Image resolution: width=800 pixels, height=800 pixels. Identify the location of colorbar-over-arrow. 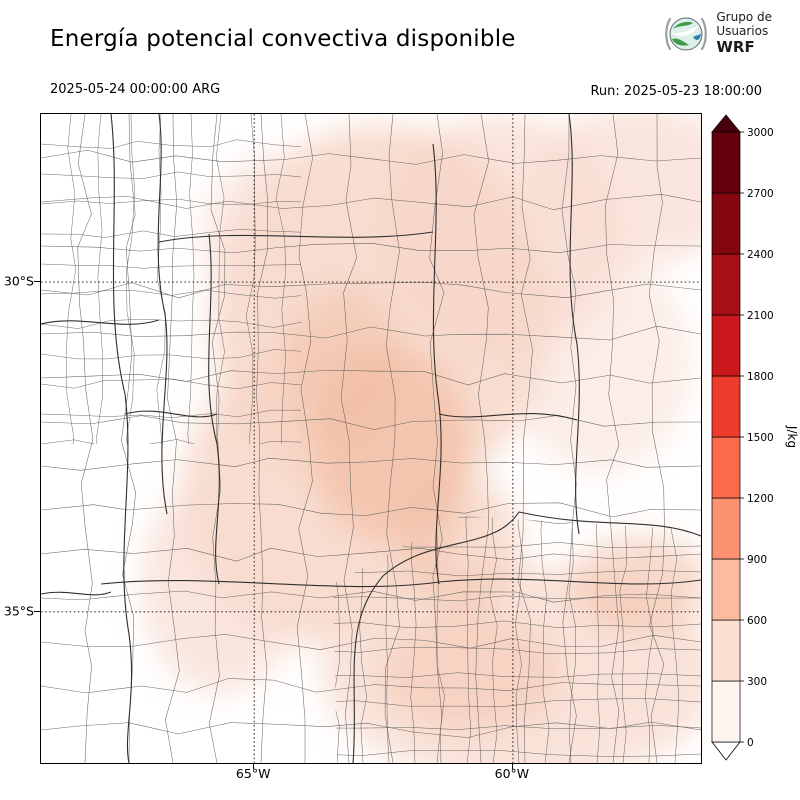
(726, 123).